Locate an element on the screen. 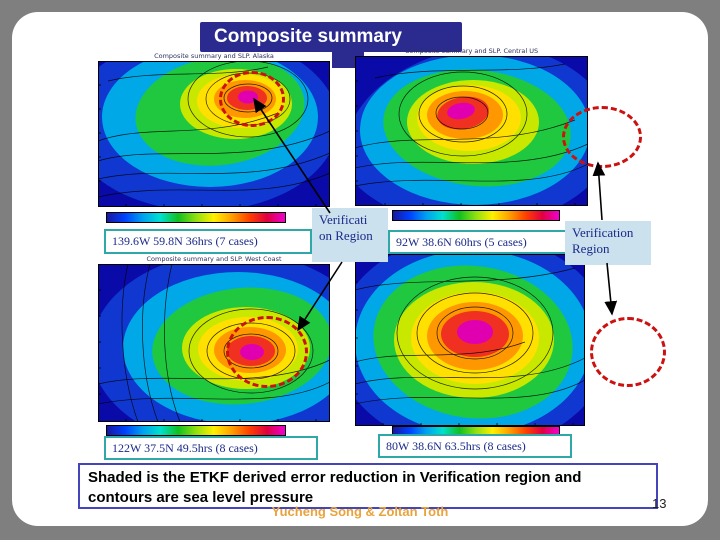  alaska-plot-title: Composite summary and SLP. Alaska is located at coordinates (214, 56).